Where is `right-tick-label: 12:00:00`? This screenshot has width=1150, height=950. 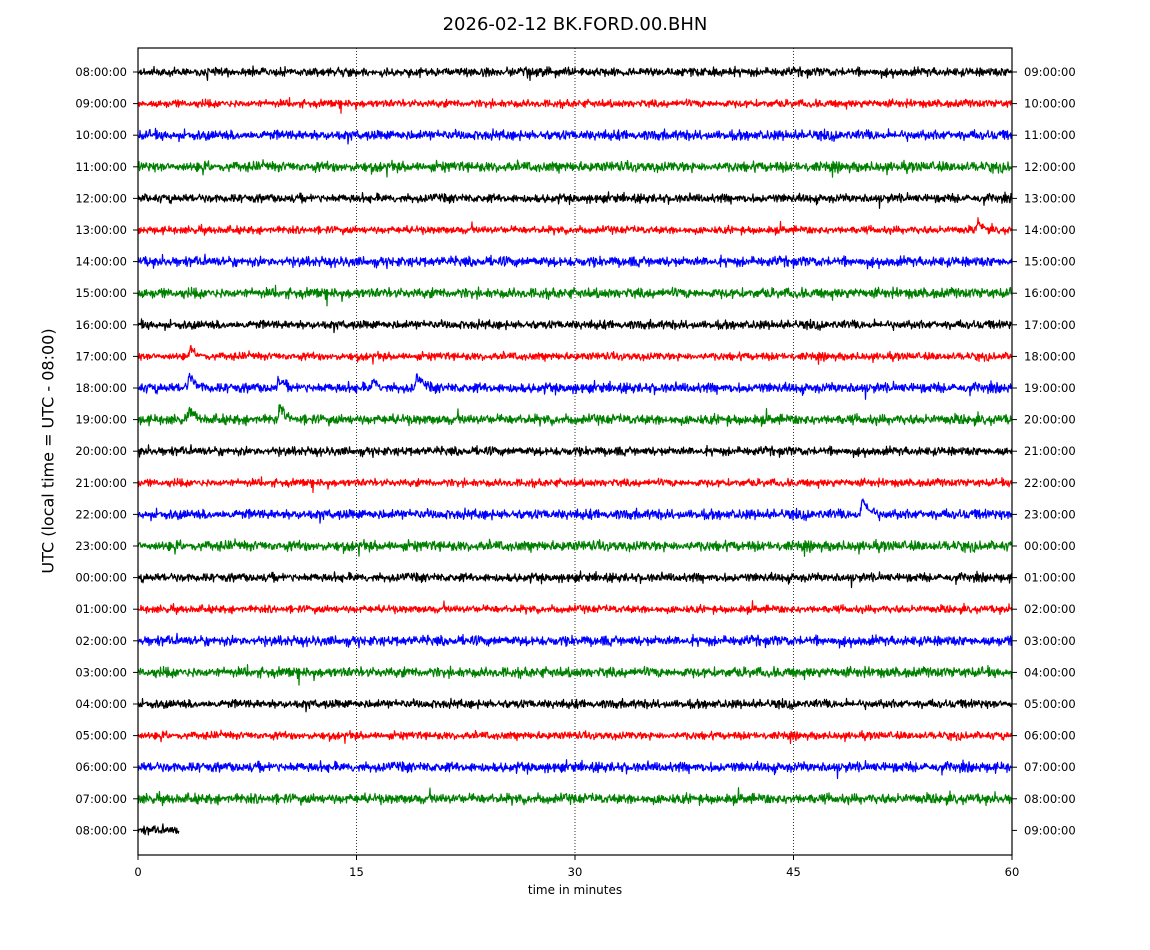 right-tick-label: 12:00:00 is located at coordinates (1050, 167).